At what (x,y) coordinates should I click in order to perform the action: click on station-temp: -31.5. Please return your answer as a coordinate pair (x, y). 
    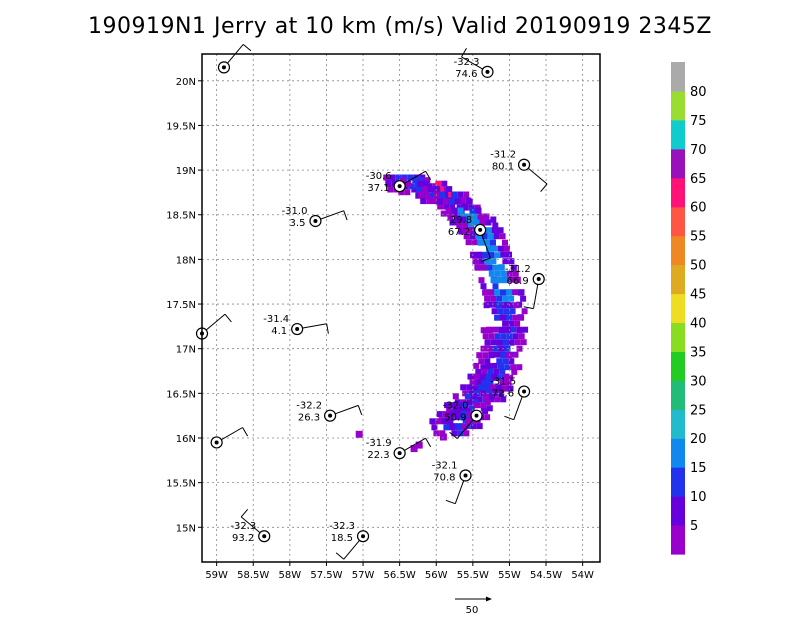
    Looking at the image, I should click on (503, 382).